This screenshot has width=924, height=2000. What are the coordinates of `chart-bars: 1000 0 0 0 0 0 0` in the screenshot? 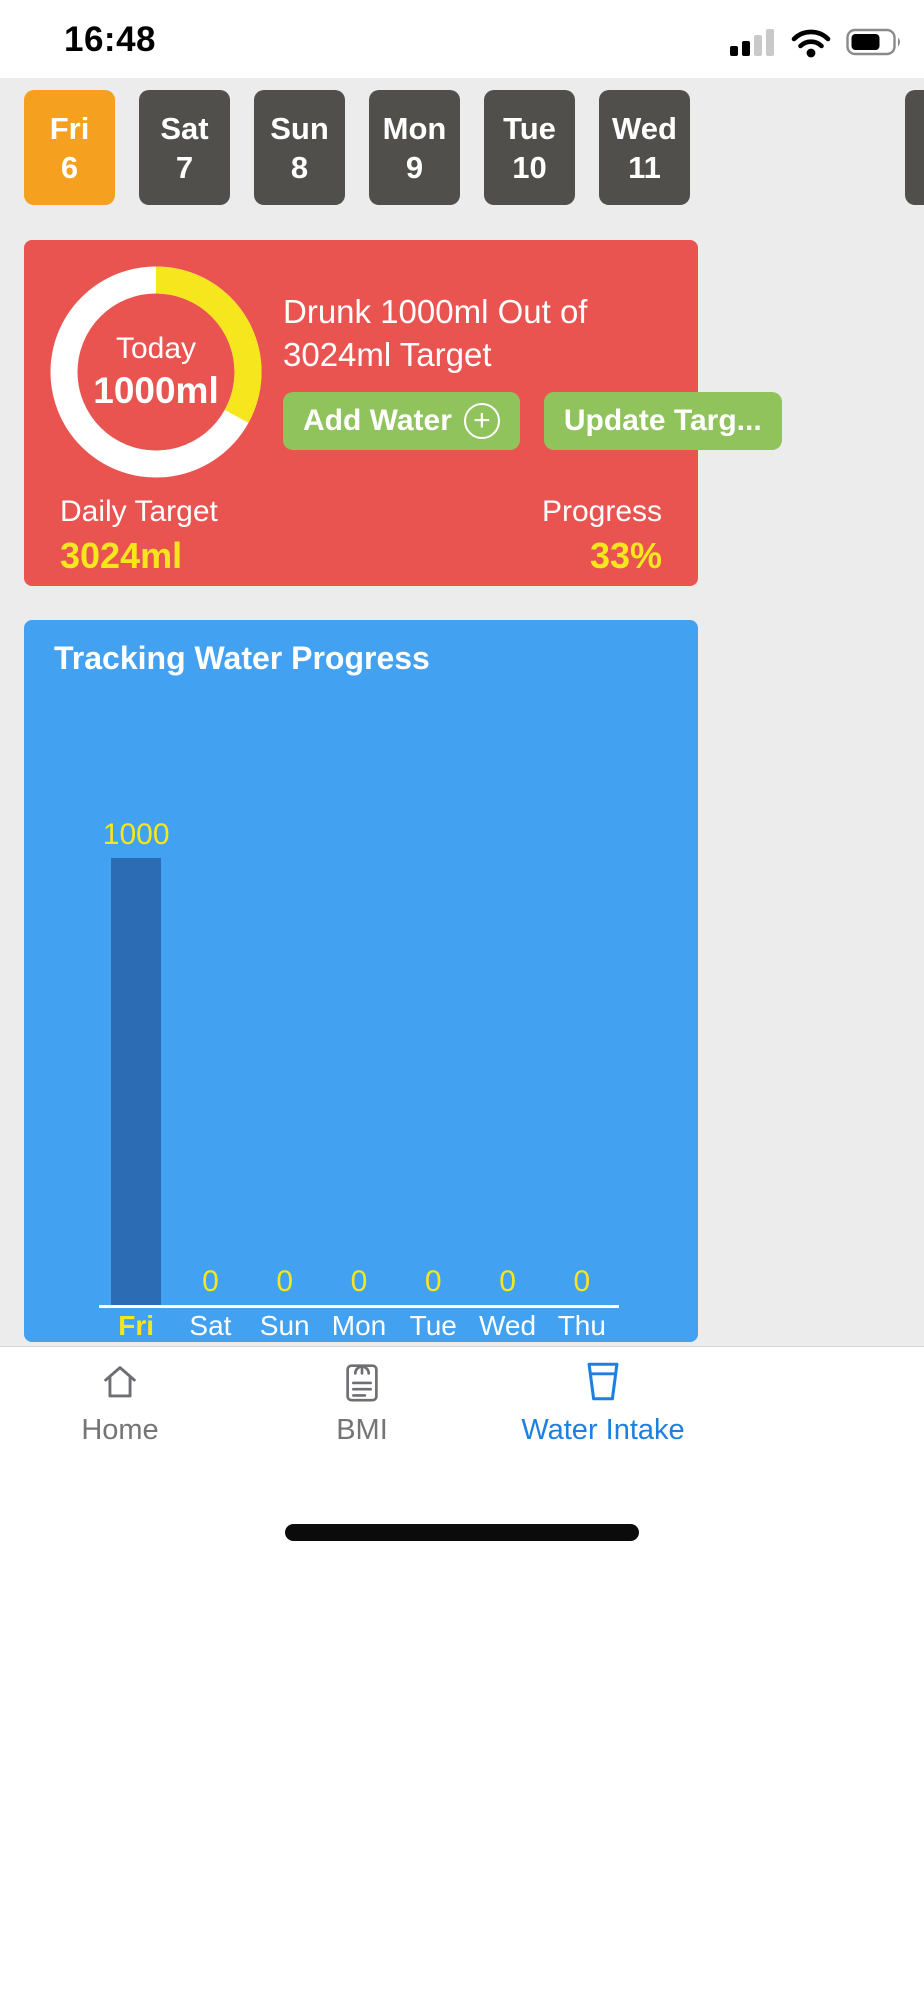 It's located at (359, 1055).